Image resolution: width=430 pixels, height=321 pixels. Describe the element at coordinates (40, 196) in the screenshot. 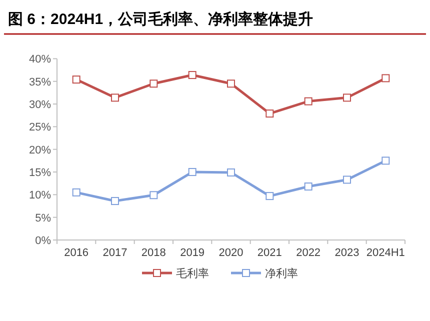

I see `y-tick-label: 10%` at that location.